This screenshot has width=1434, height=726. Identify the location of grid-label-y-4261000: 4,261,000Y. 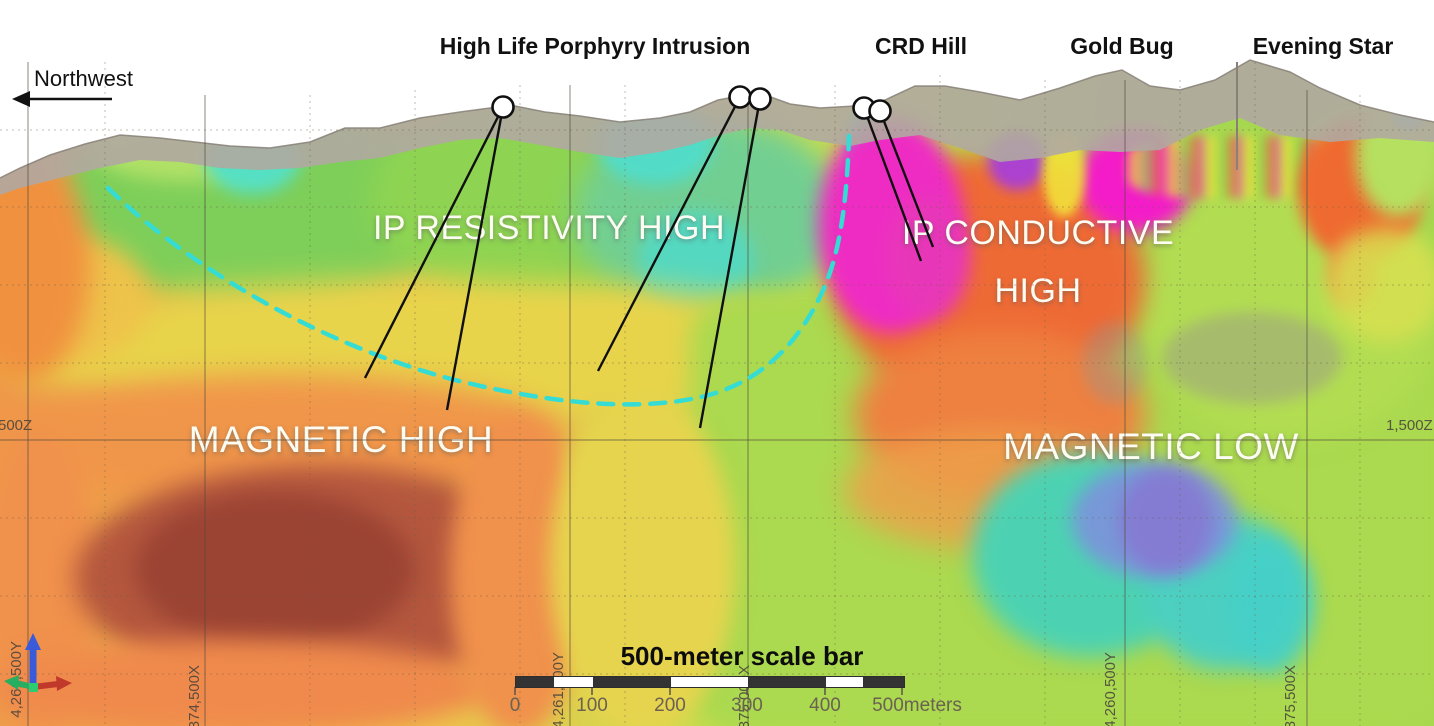
(558, 689).